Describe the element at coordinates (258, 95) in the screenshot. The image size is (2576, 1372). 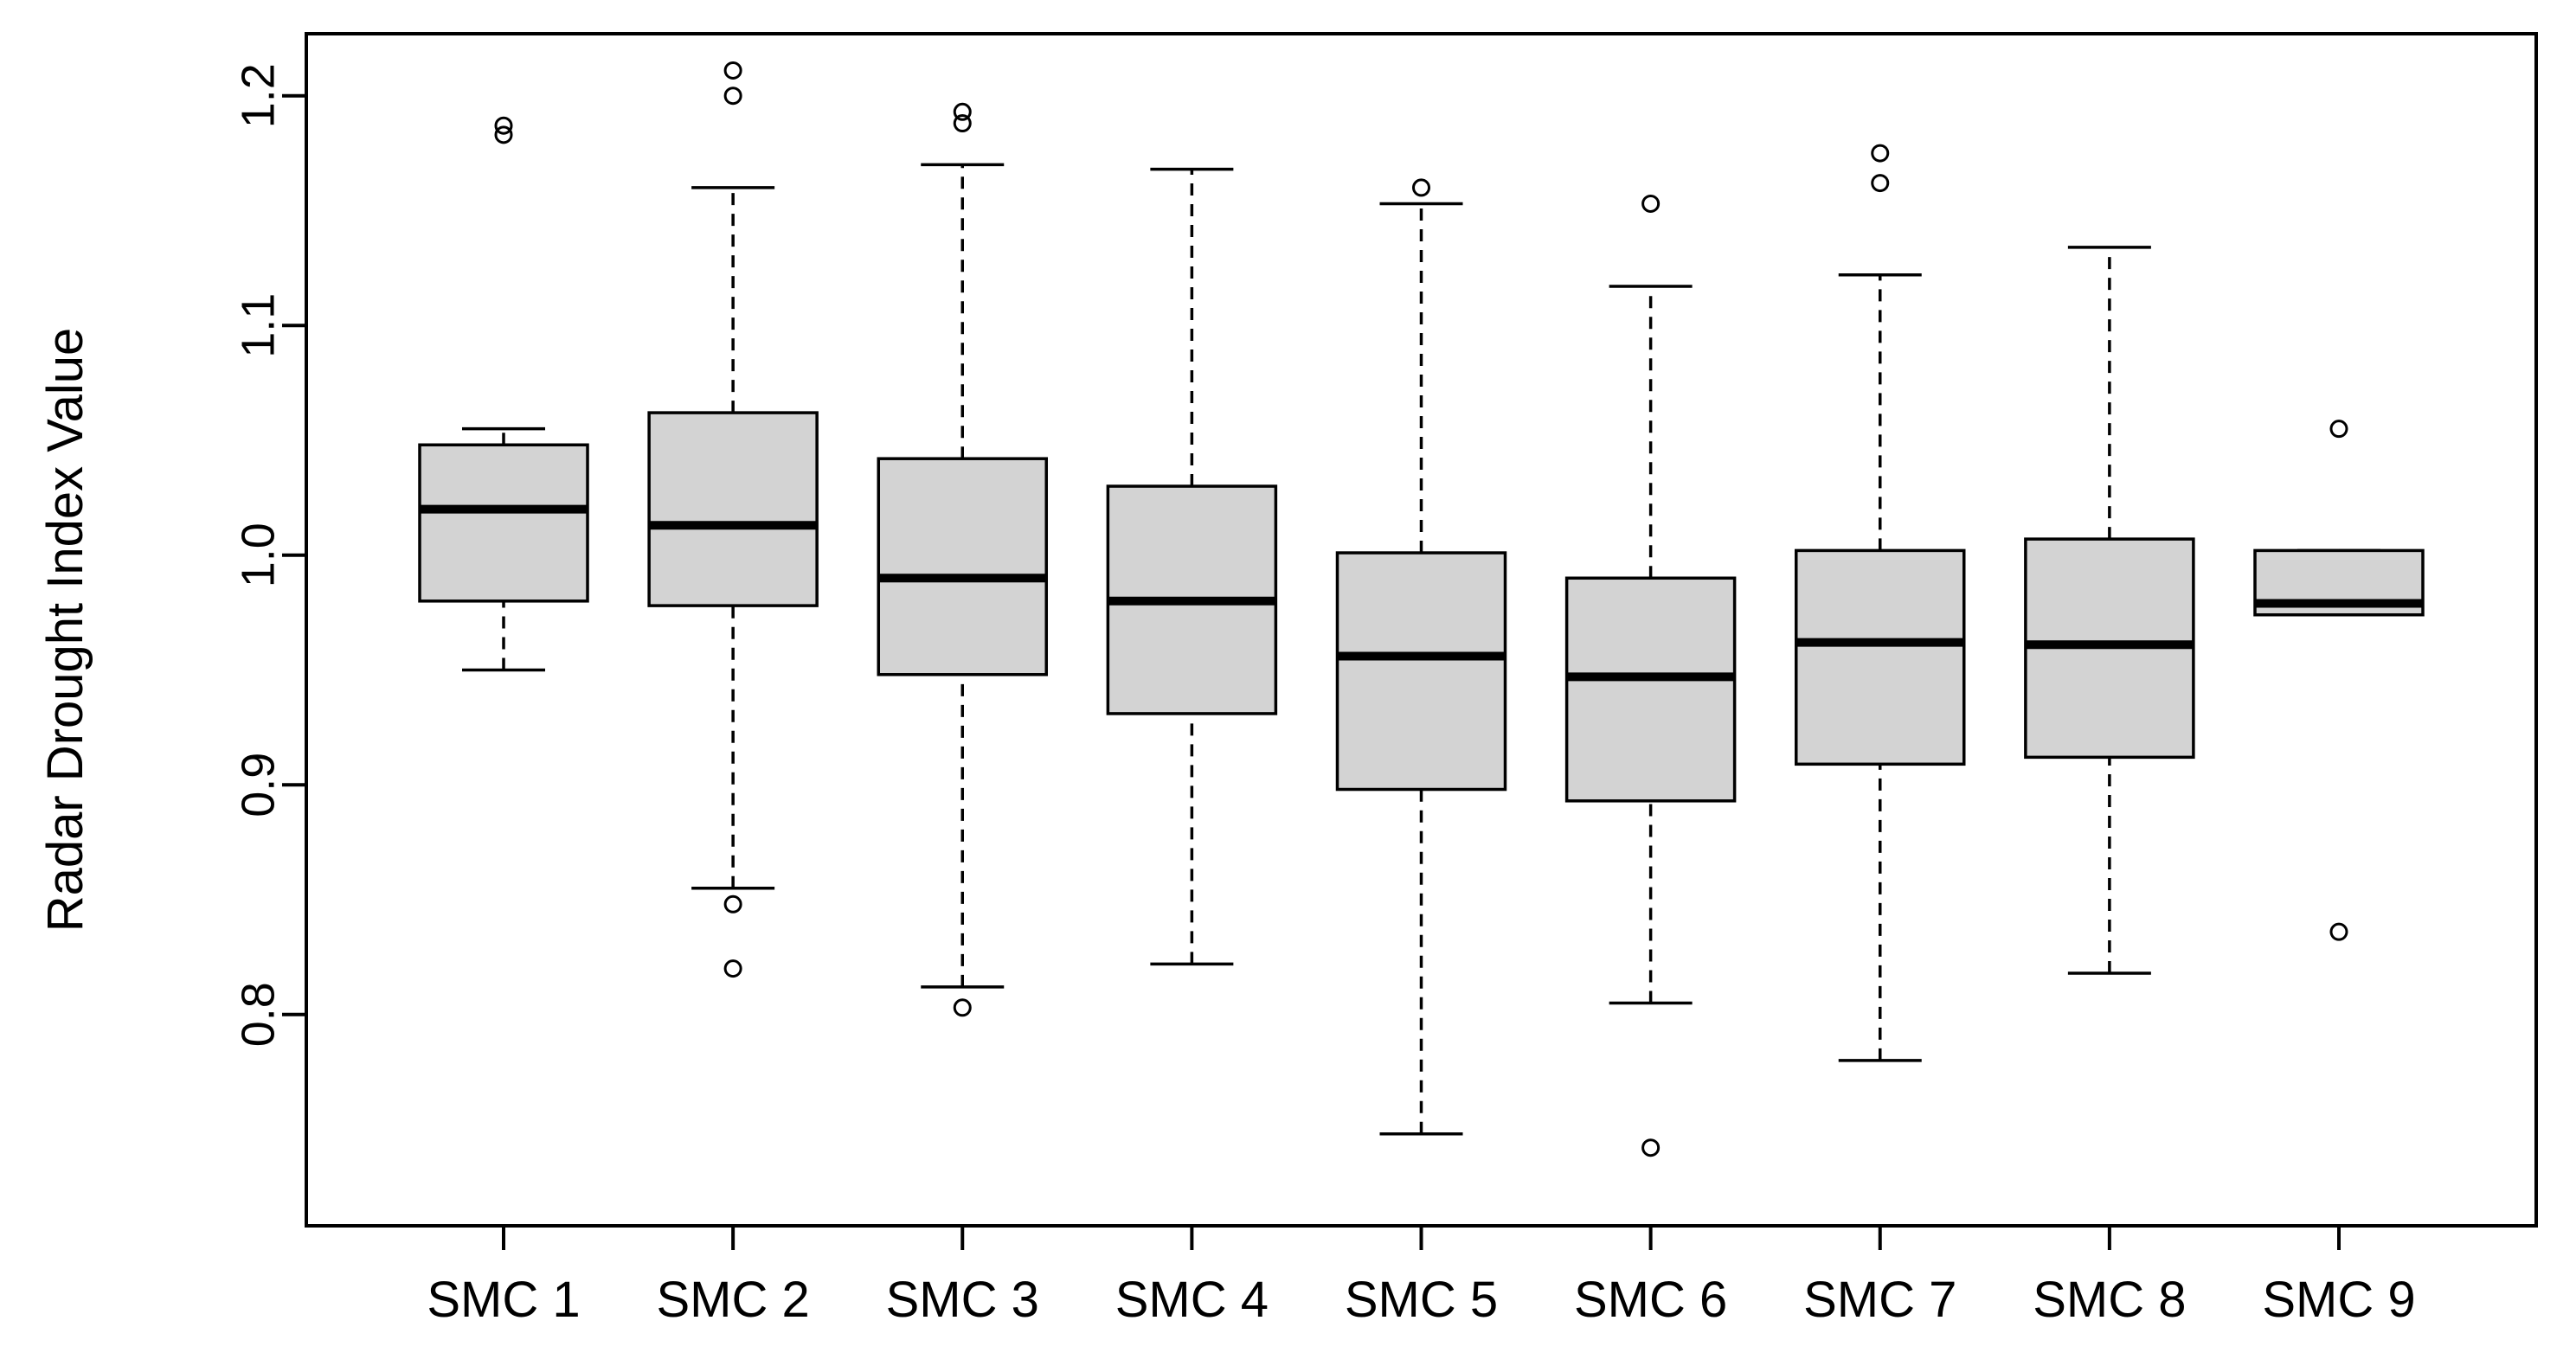
I see `y-tick-label: 1.2` at that location.